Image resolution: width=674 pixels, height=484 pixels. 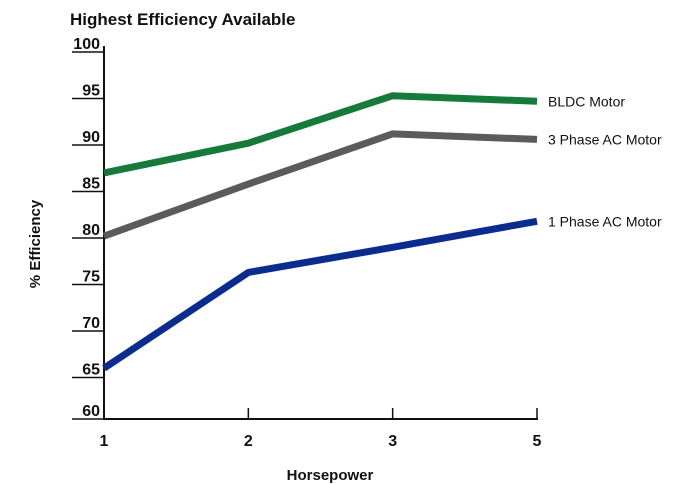 I want to click on series-label: 3 Phase AC Motor, so click(x=605, y=139).